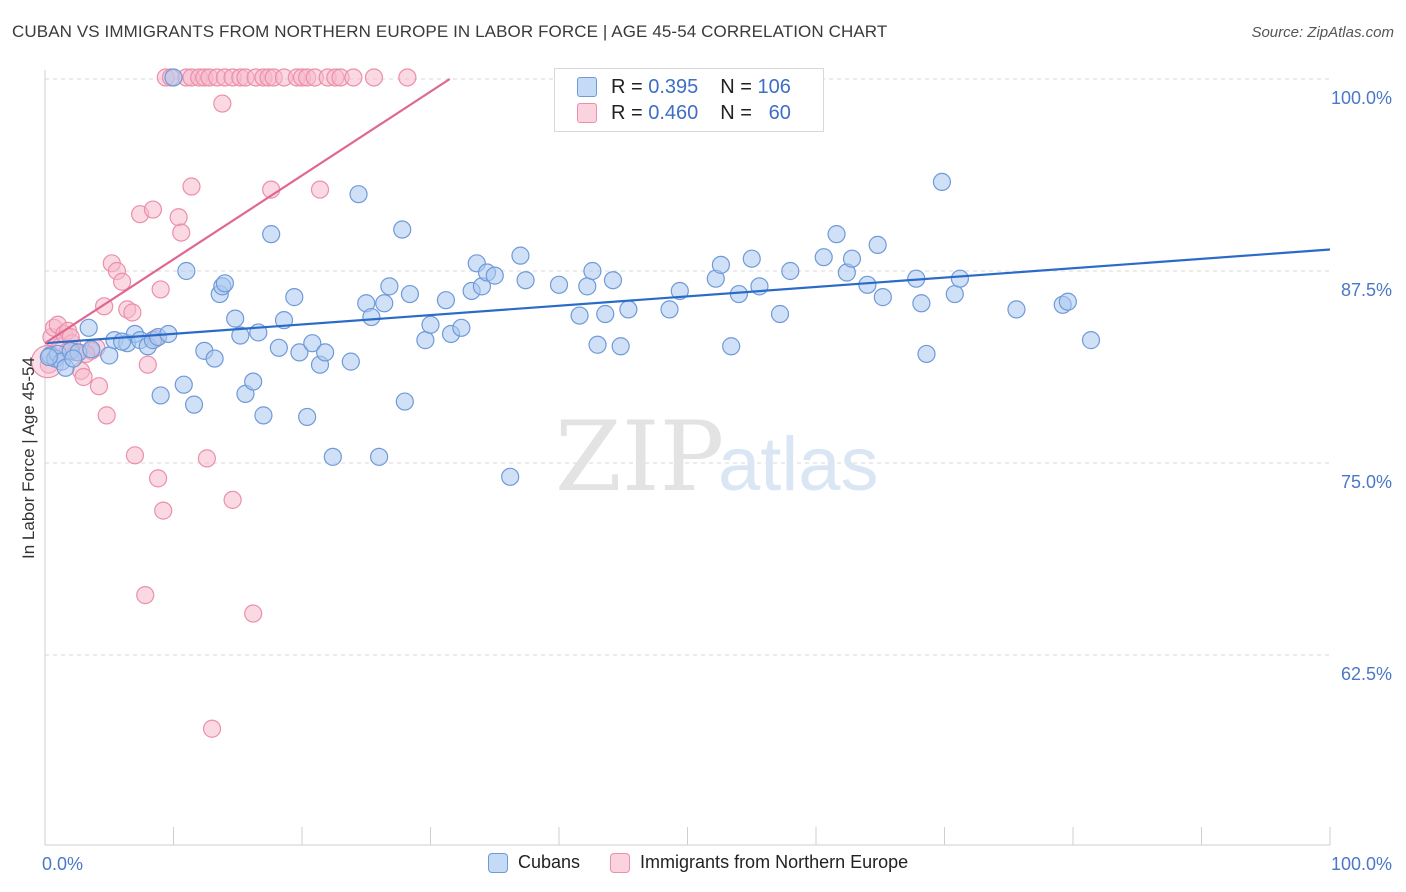 This screenshot has width=1406, height=892. What do you see at coordinates (1322, 32) in the screenshot?
I see `chart-source: Source: ZipAtlas.com` at bounding box center [1322, 32].